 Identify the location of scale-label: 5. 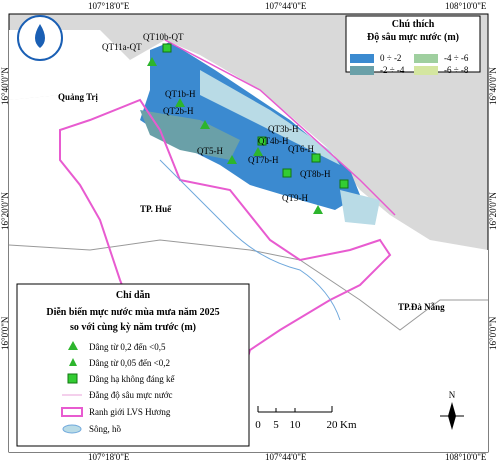
(276, 425).